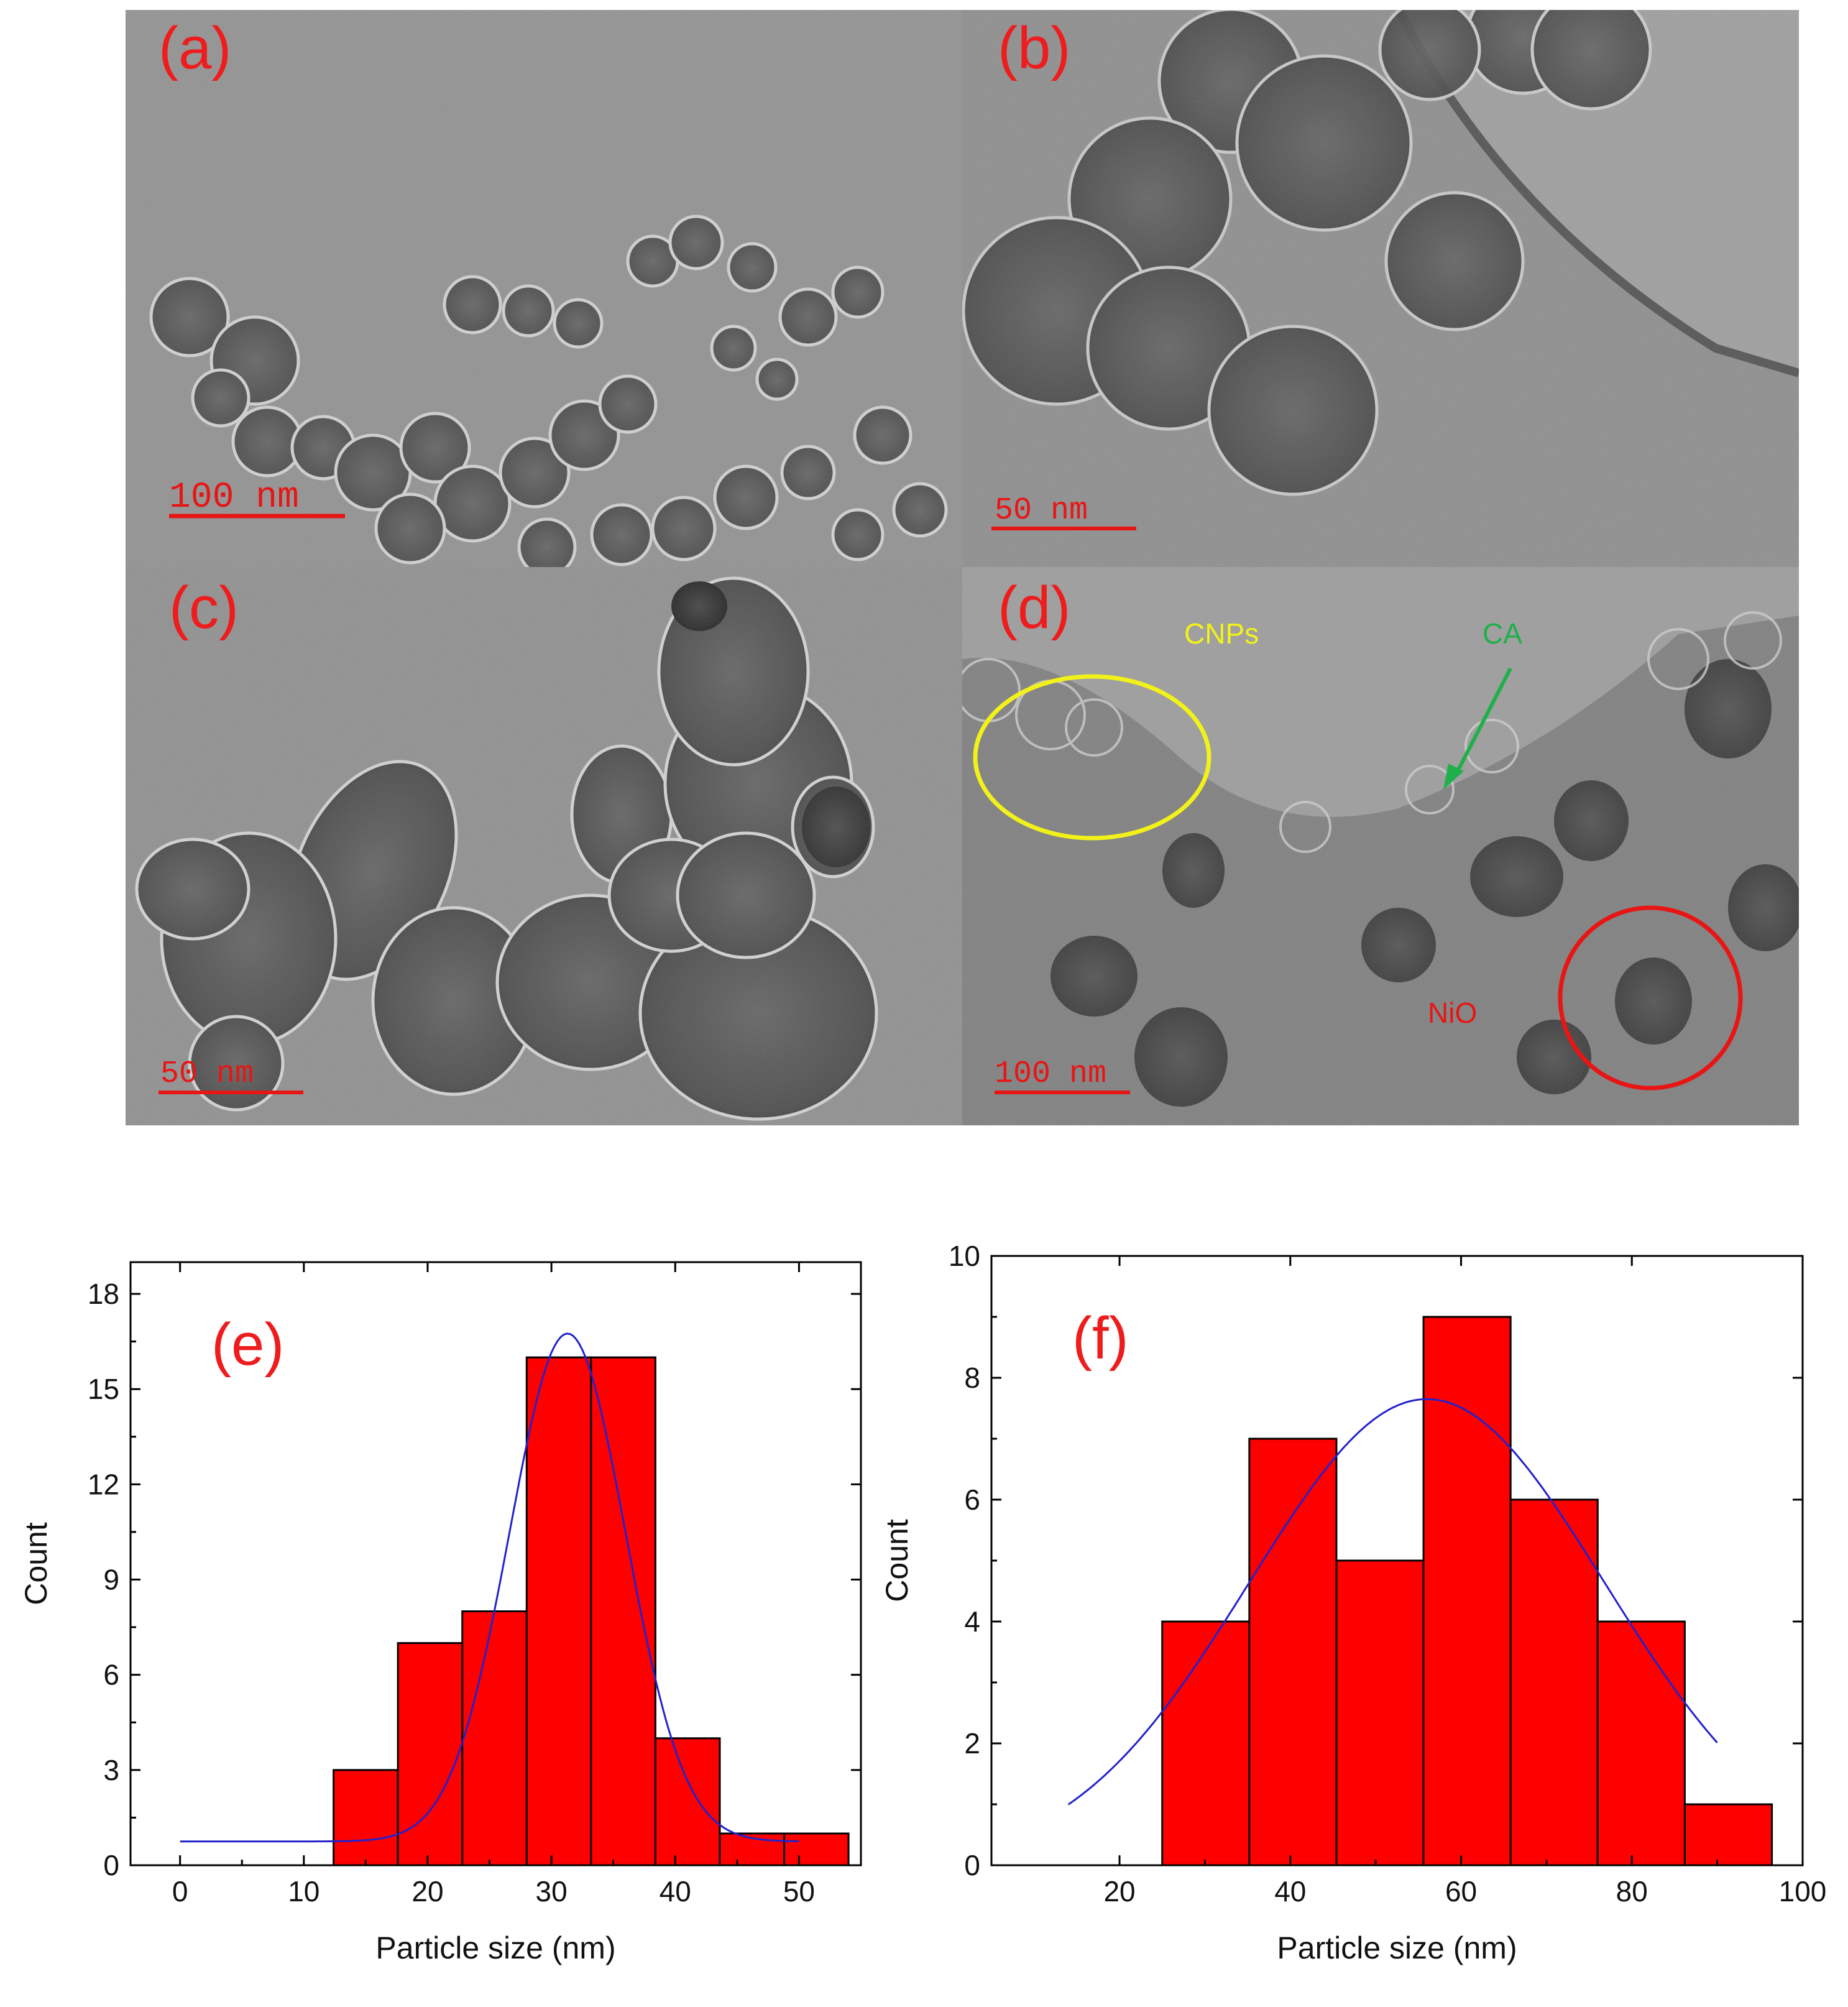 This screenshot has width=1848, height=2007. Describe the element at coordinates (1452, 1013) in the screenshot. I see `nio-annotation: NiO` at that location.